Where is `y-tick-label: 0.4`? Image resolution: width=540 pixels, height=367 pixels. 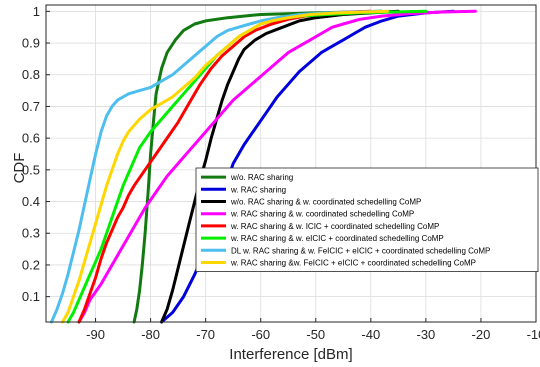
y-tick-label: 0.4 is located at coordinates (31, 201).